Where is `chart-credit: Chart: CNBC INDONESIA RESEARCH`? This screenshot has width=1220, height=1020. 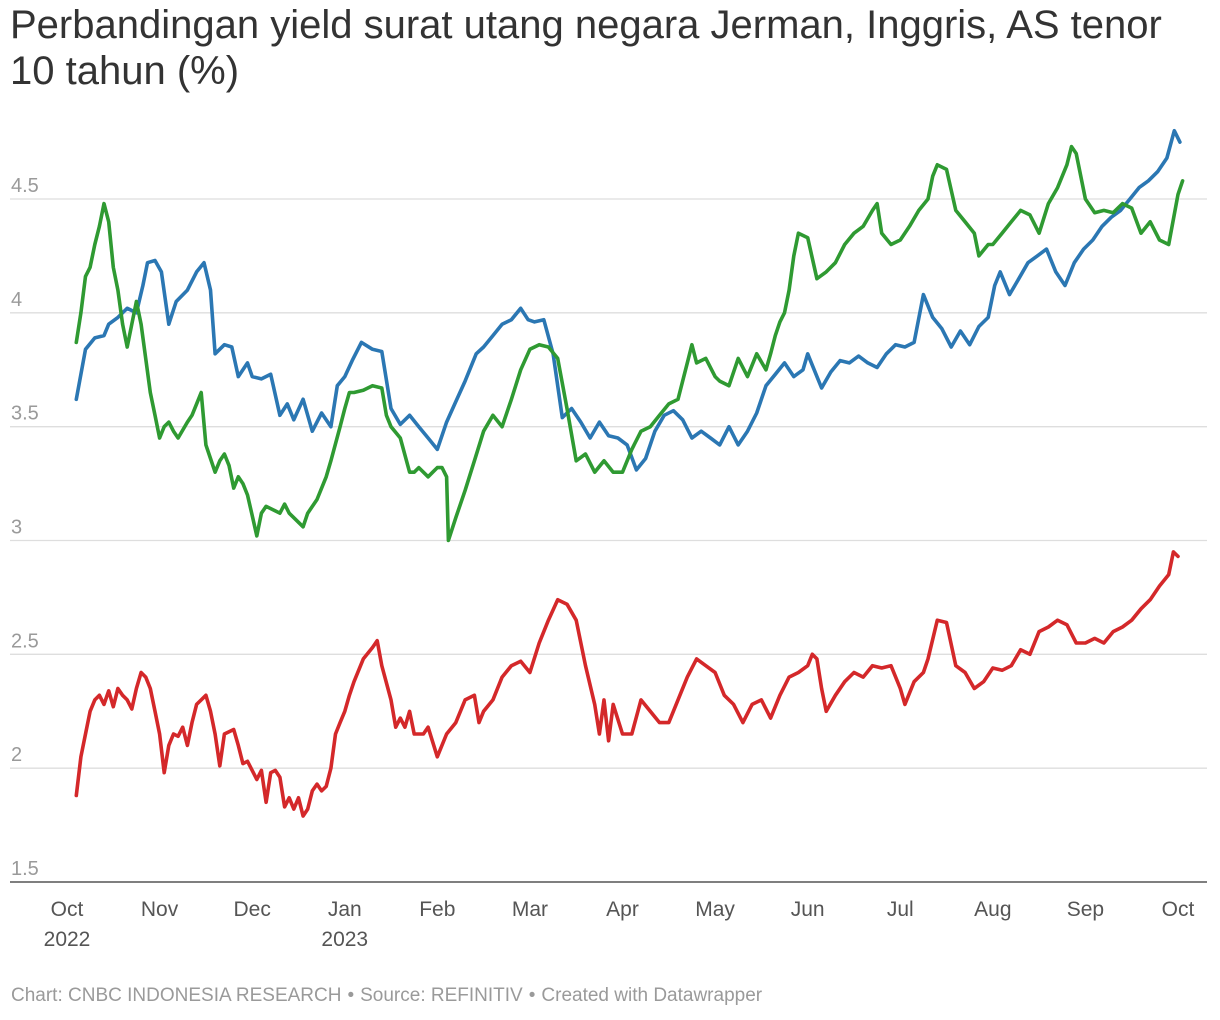 chart-credit: Chart: CNBC INDONESIA RESEARCH is located at coordinates (176, 995).